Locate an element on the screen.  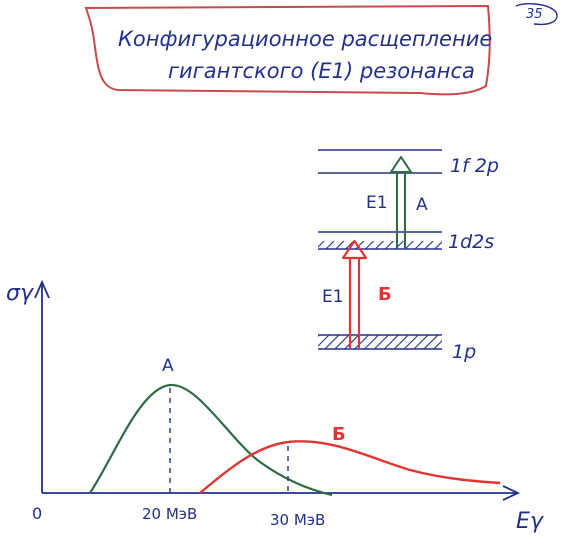
level-middle-label: 1d2s is located at coordinates (471, 242).